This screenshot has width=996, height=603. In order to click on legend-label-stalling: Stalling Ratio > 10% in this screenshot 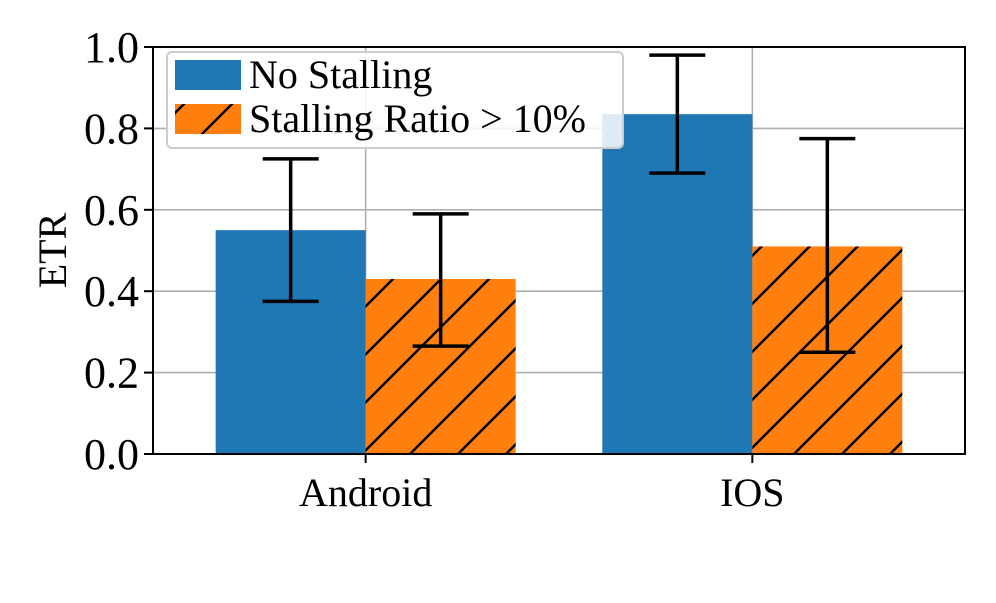, I will do `click(417, 118)`.